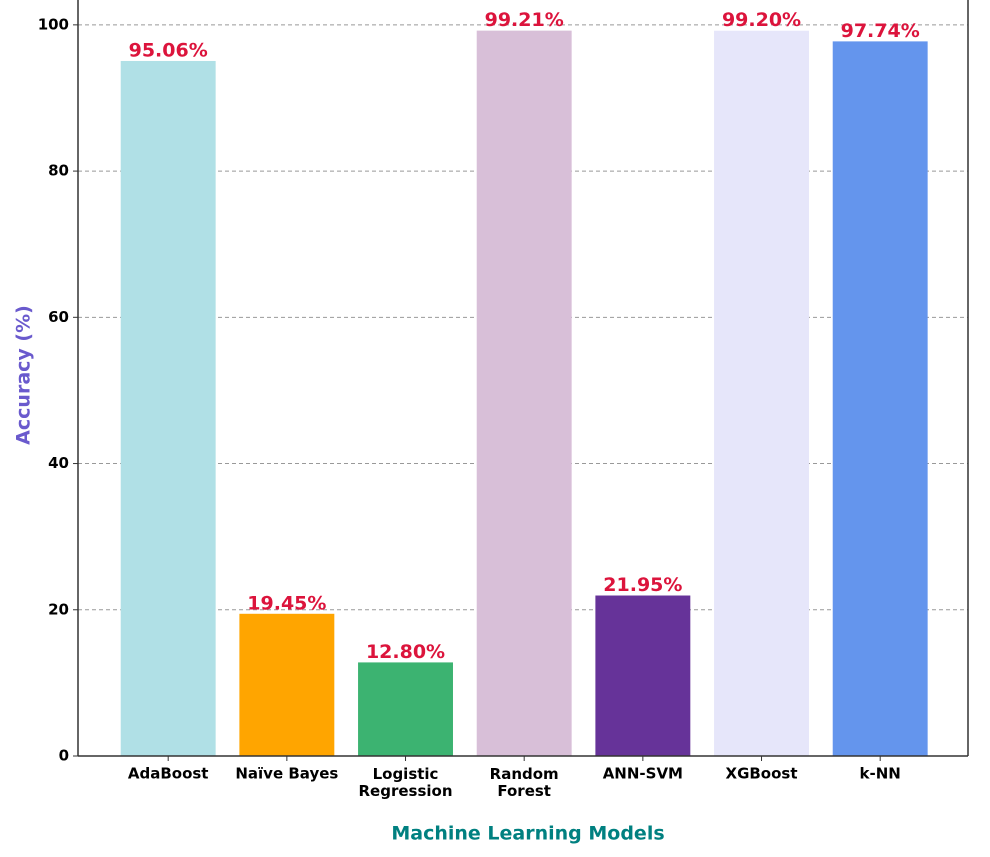 The height and width of the screenshot is (857, 990). I want to click on value-label: 97.74%, so click(880, 31).